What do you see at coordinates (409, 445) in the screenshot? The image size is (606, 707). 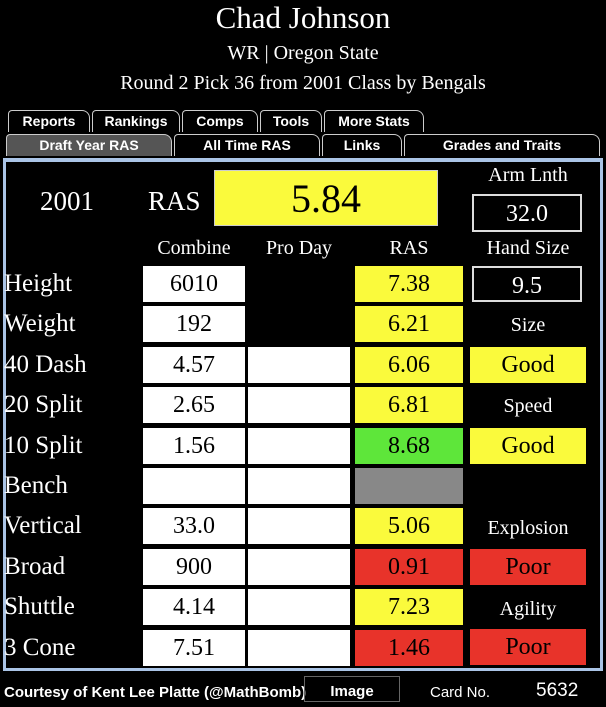 I see `ras-value: 8.68` at bounding box center [409, 445].